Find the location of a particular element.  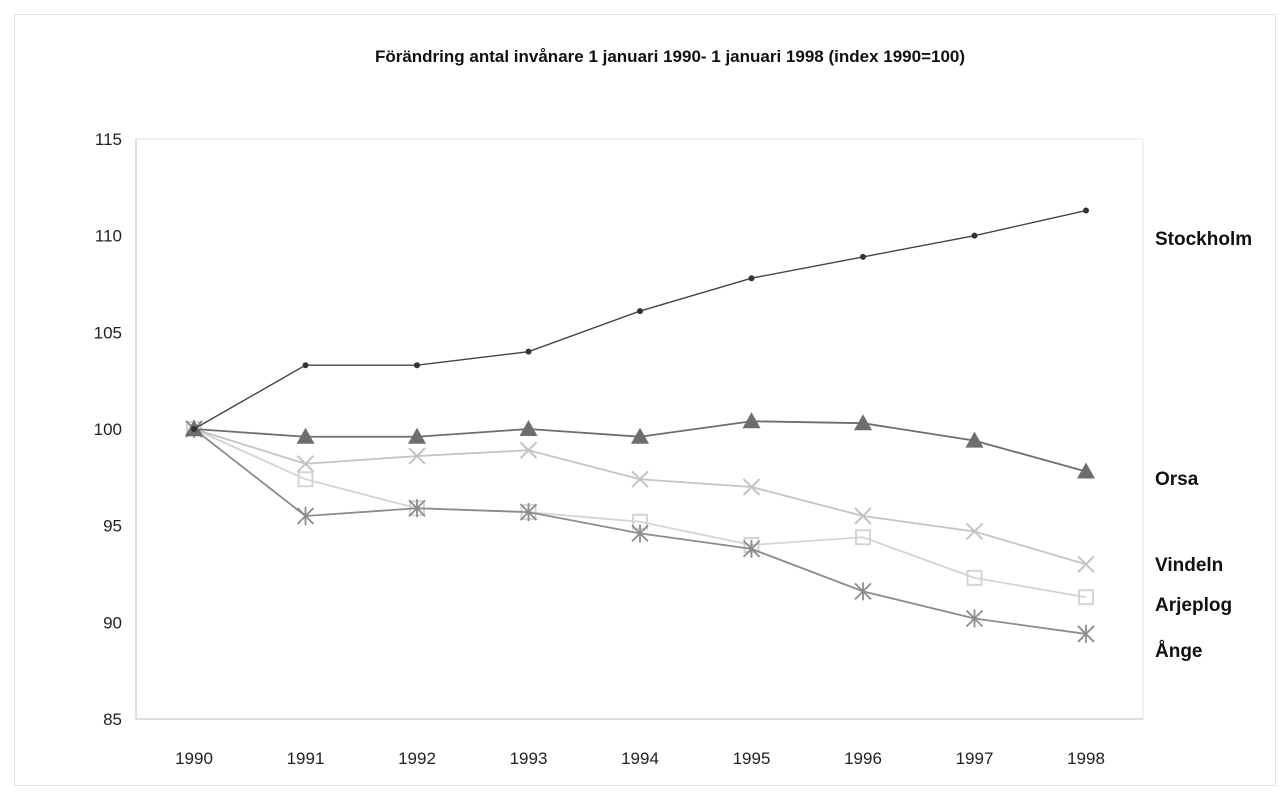

y-tick-label: 85 is located at coordinates (112, 719).